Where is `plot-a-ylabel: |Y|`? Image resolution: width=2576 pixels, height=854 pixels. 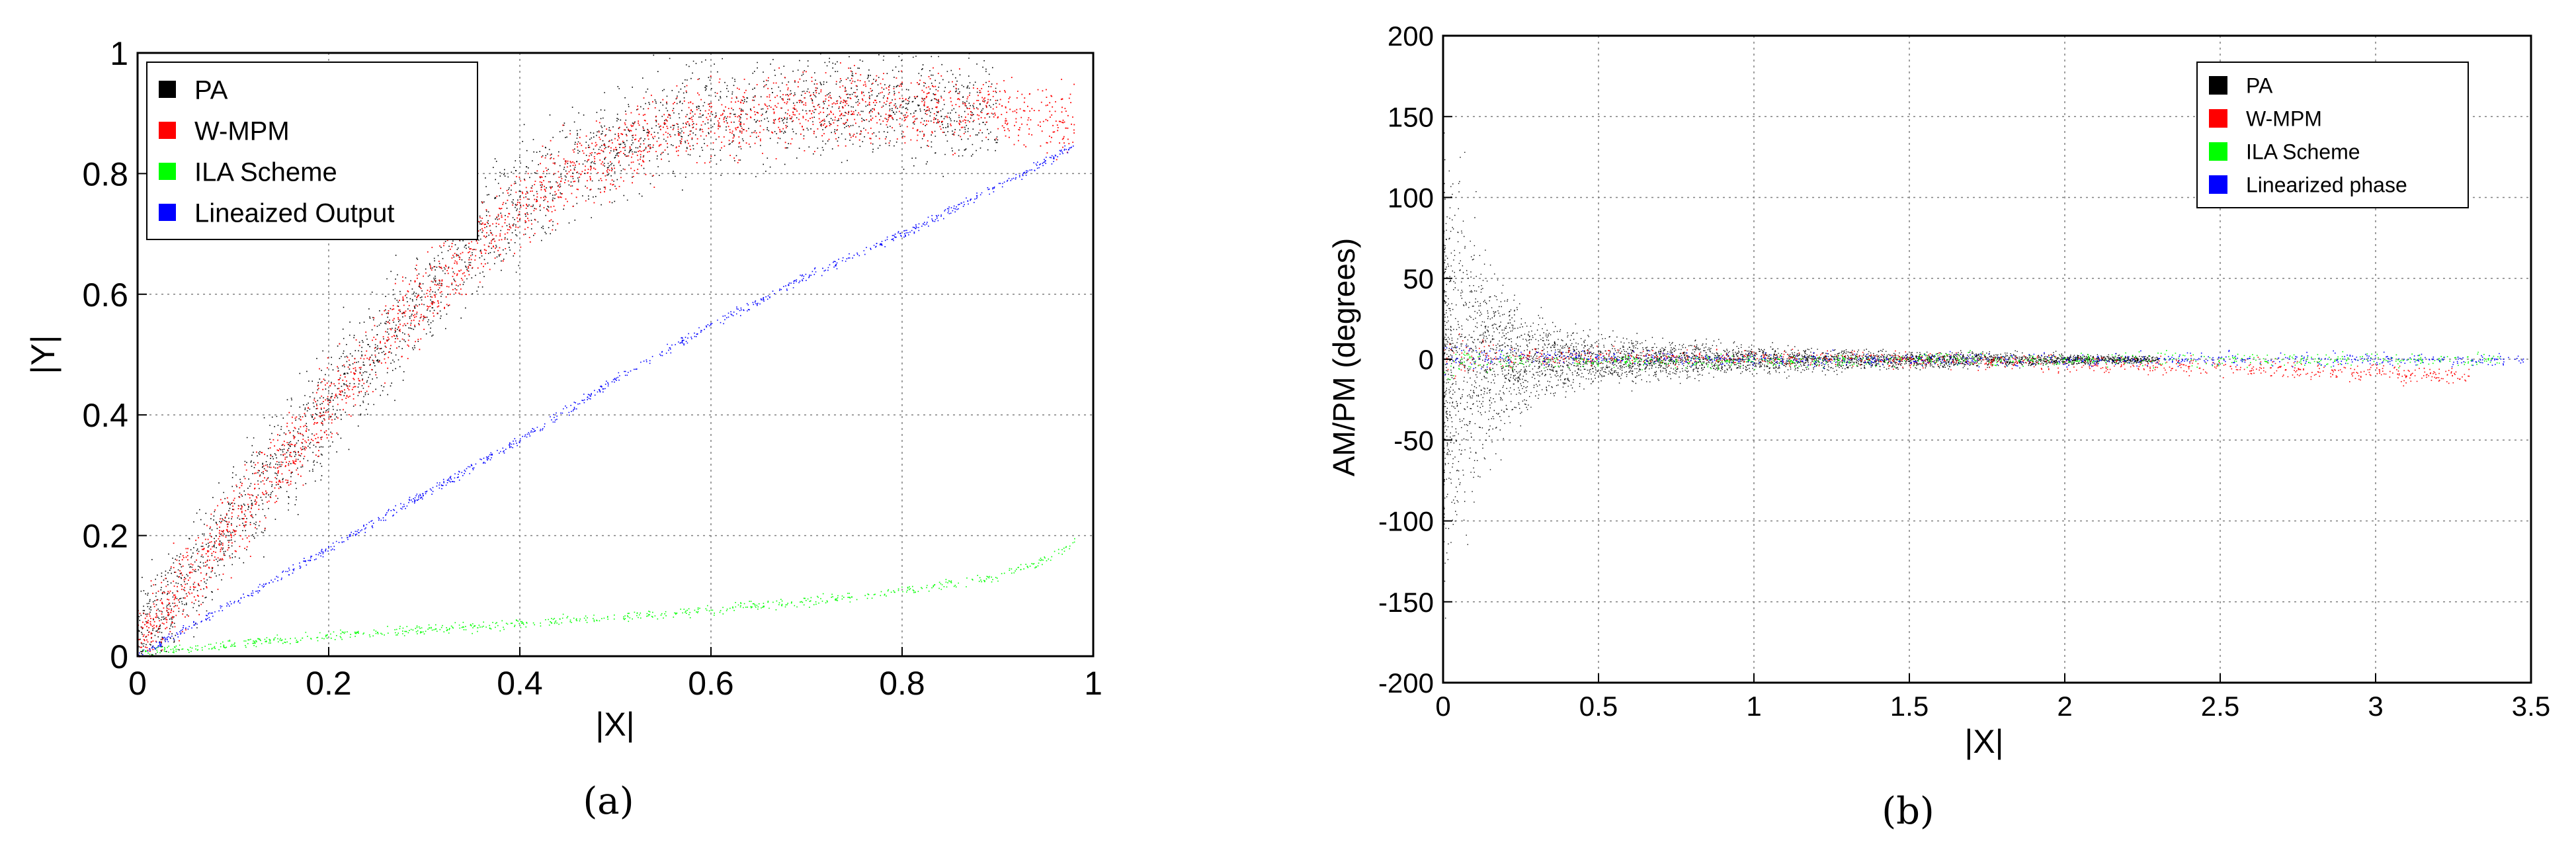
plot-a-ylabel: |Y| is located at coordinates (43, 354).